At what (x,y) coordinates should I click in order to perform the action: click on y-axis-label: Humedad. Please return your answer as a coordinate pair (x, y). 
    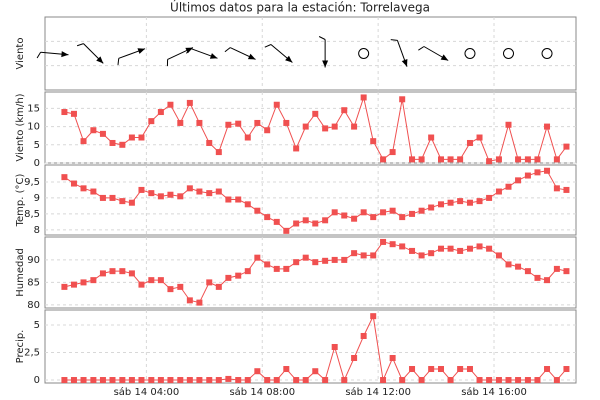
    Looking at the image, I should click on (20, 272).